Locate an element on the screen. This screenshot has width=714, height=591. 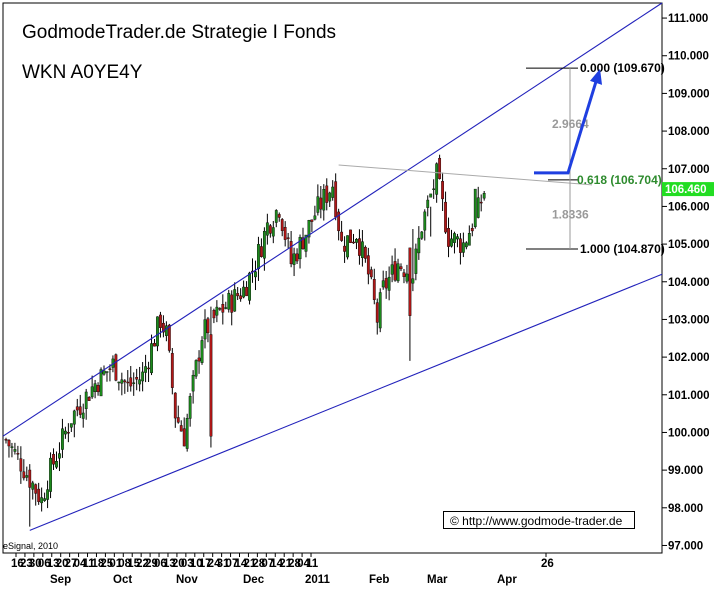
chart-subtitle: WKN A0YE4Y is located at coordinates (82, 72).